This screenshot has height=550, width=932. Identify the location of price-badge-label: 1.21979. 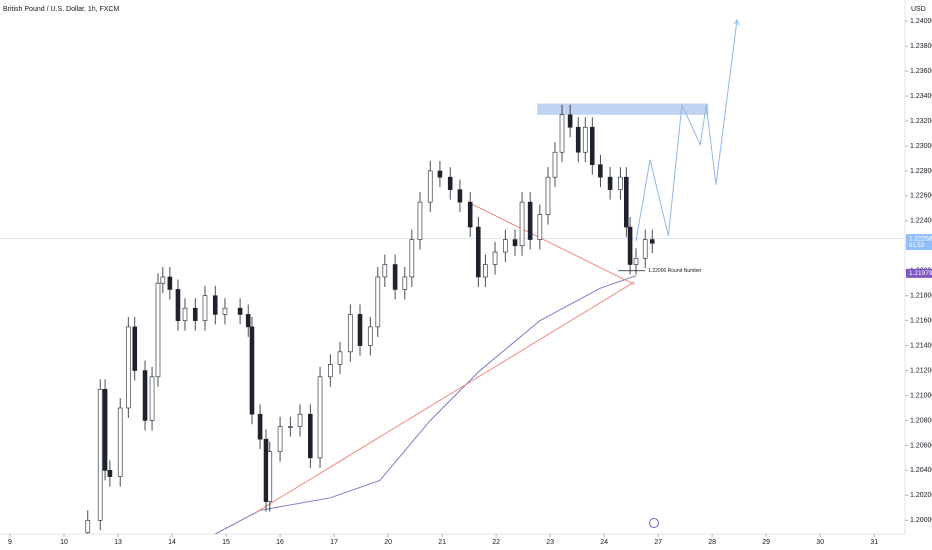
(920, 273).